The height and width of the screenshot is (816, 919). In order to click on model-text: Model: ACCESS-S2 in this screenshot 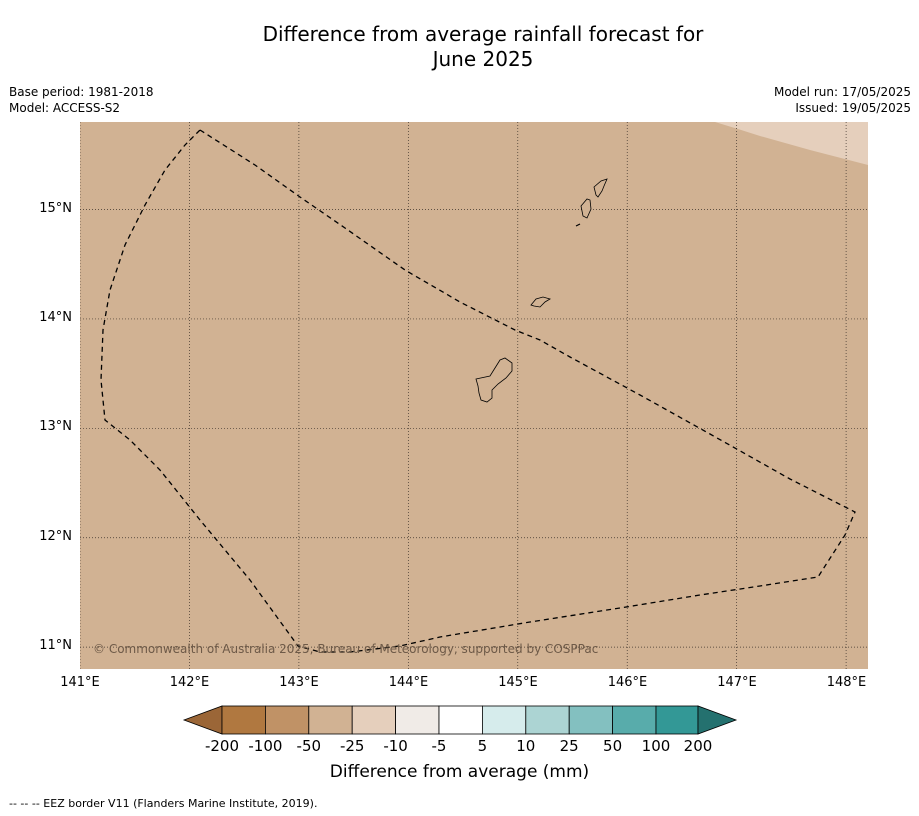, I will do `click(65, 108)`.